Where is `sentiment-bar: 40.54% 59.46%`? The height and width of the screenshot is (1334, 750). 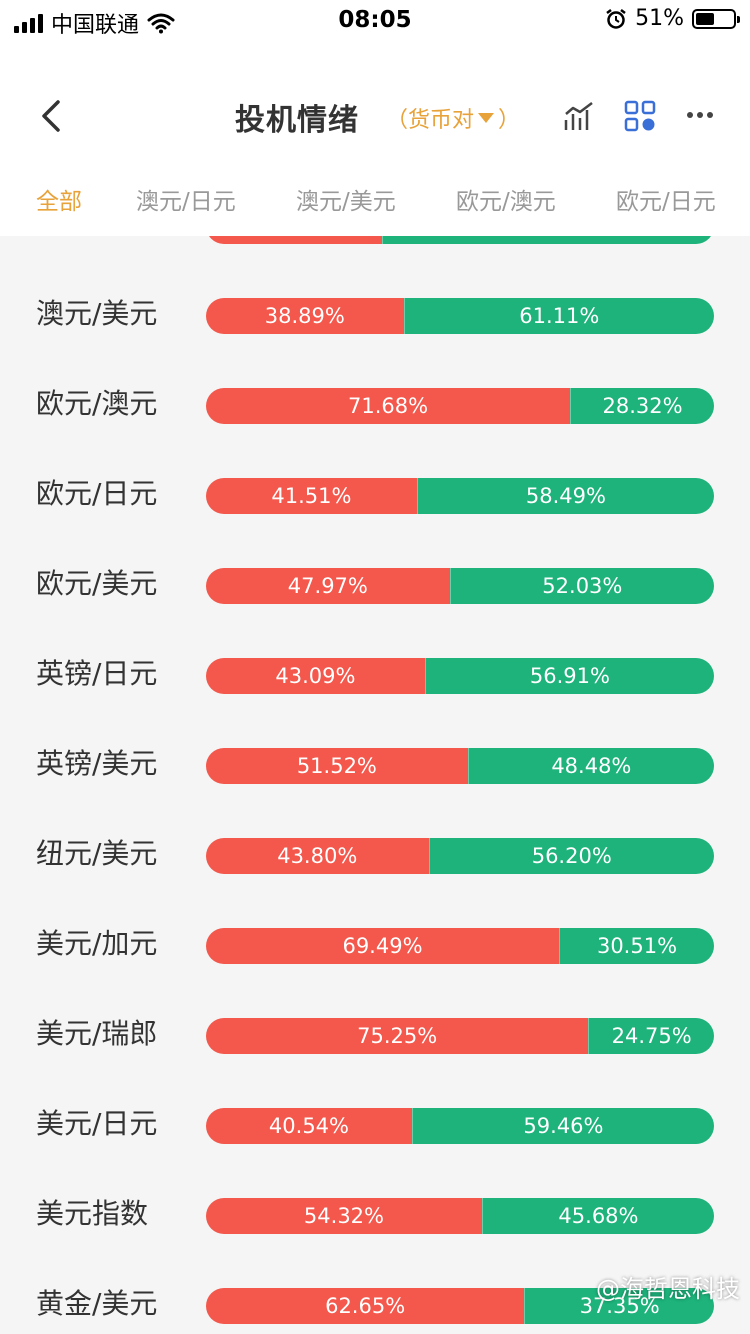 sentiment-bar: 40.54% 59.46% is located at coordinates (460, 1126).